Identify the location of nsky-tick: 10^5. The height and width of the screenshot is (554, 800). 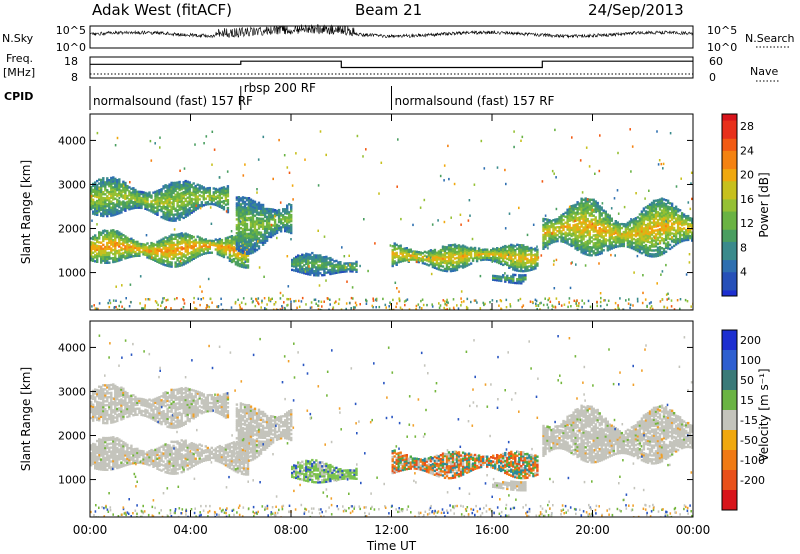
(71, 30).